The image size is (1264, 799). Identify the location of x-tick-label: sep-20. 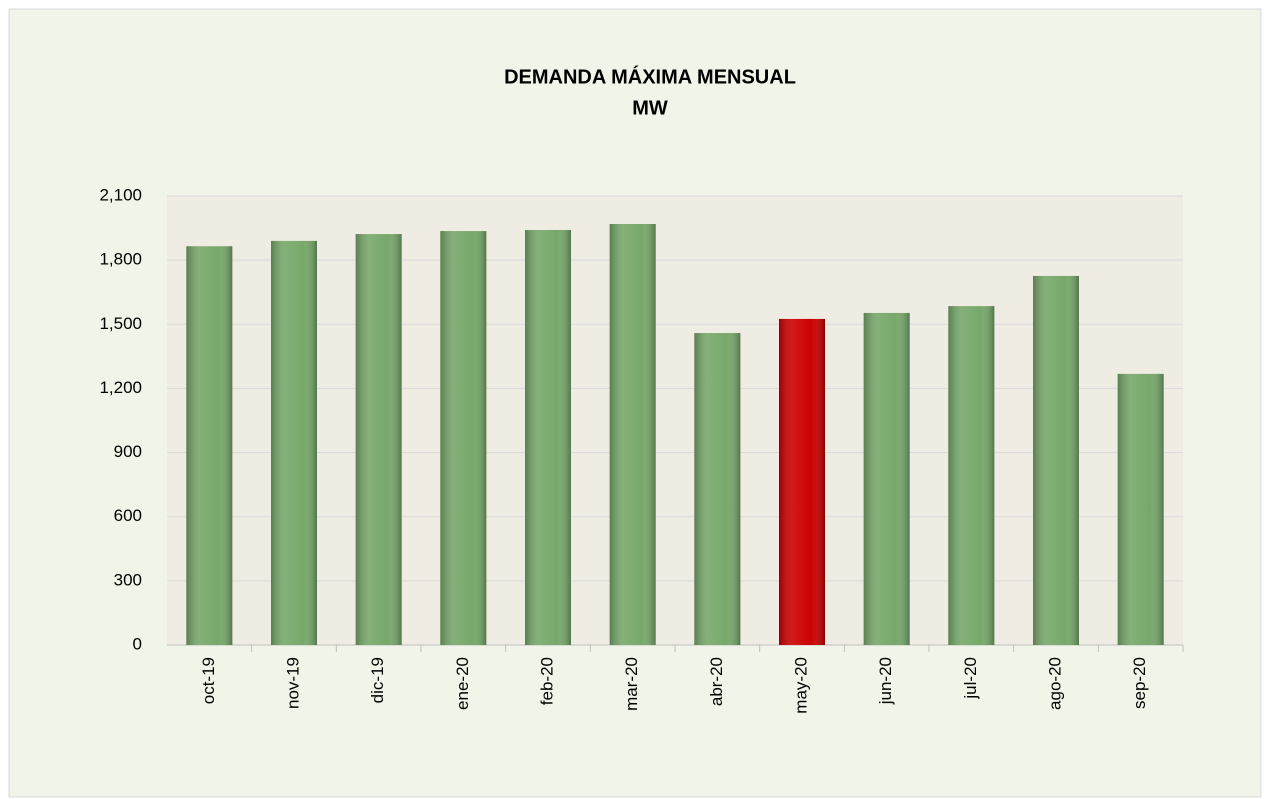
(1139, 683).